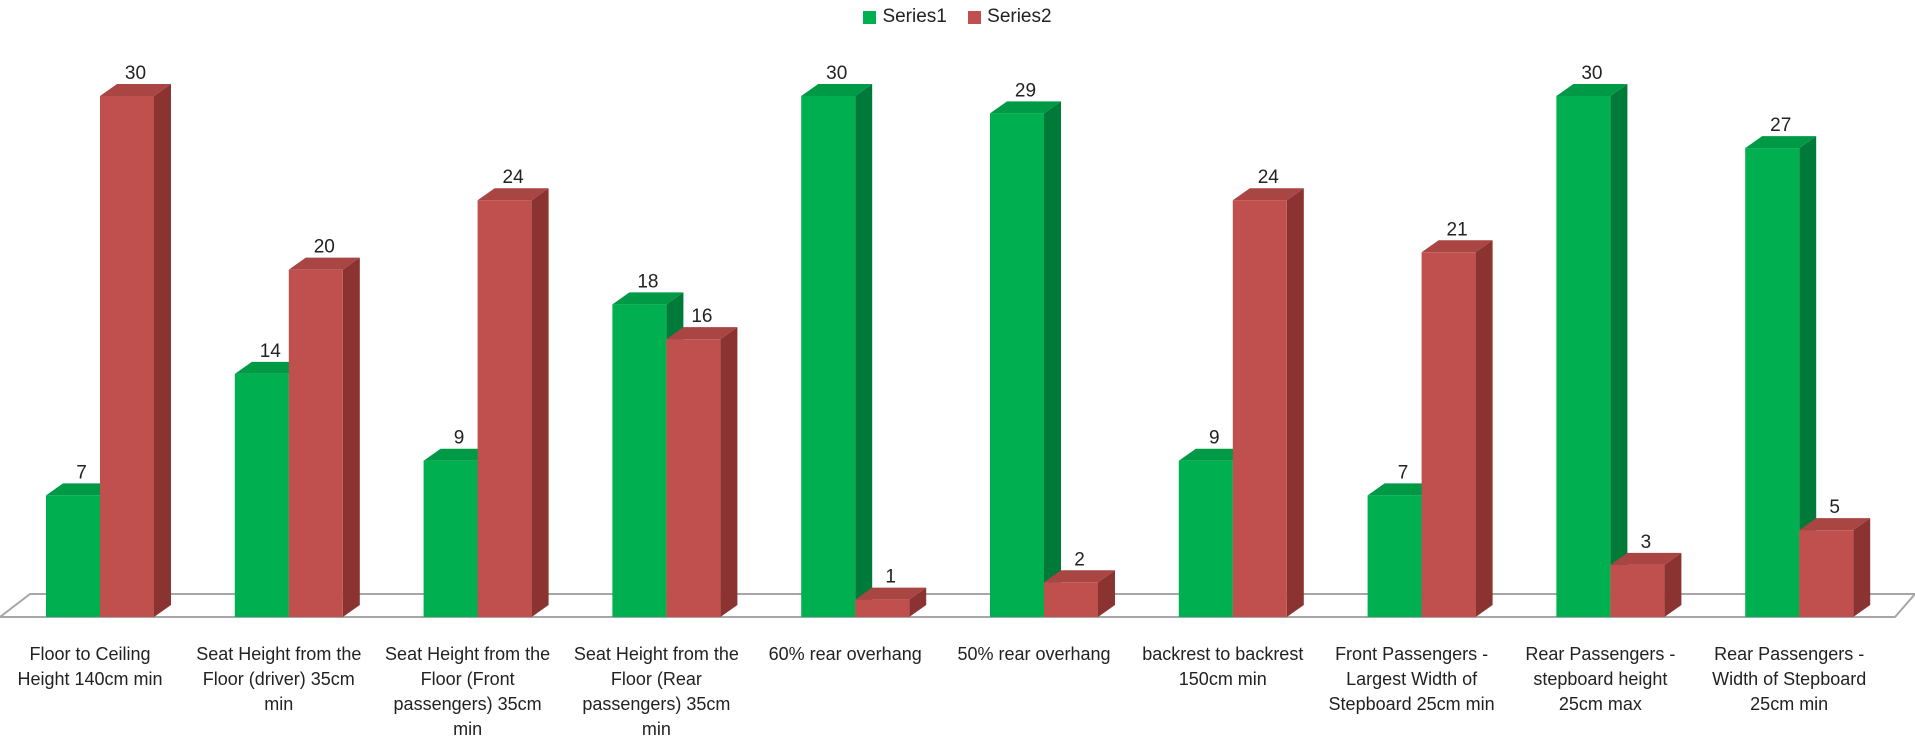  I want to click on category-label: 50% rear overhang, so click(1034, 654).